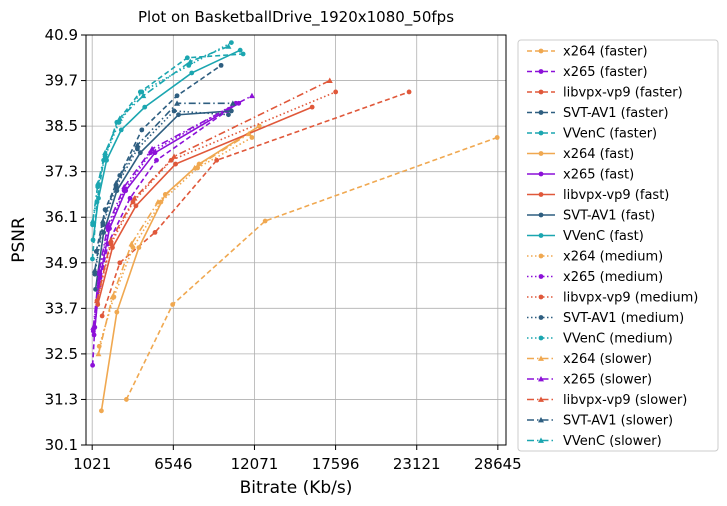 The image size is (727, 506). Describe the element at coordinates (630, 298) in the screenshot. I see `legend-label: libvpx-vp9 (medium)` at that location.